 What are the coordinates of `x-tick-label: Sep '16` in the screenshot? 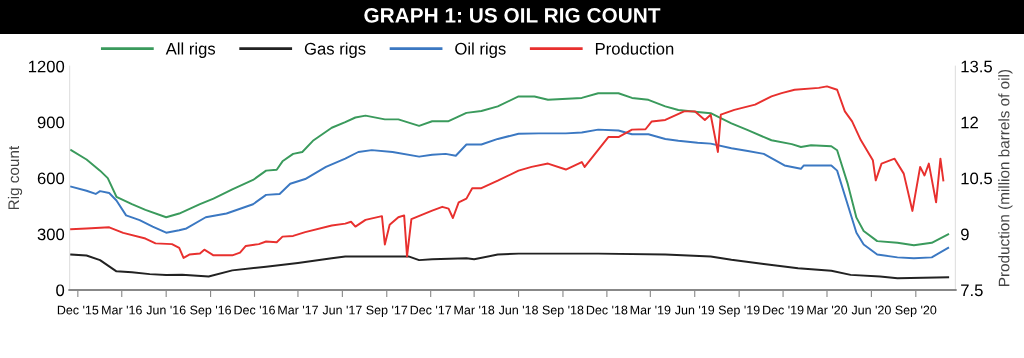 It's located at (211, 311).